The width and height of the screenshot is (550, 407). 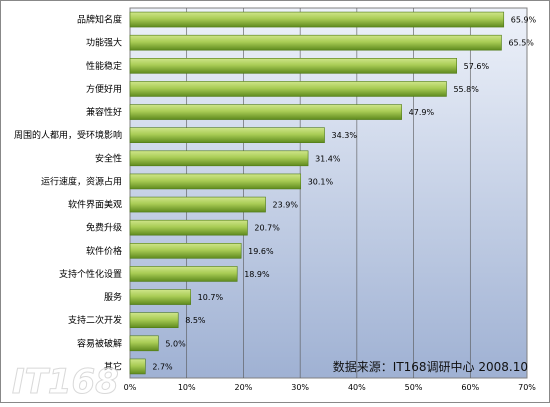 I want to click on value-label: 8.5%, so click(x=195, y=320).